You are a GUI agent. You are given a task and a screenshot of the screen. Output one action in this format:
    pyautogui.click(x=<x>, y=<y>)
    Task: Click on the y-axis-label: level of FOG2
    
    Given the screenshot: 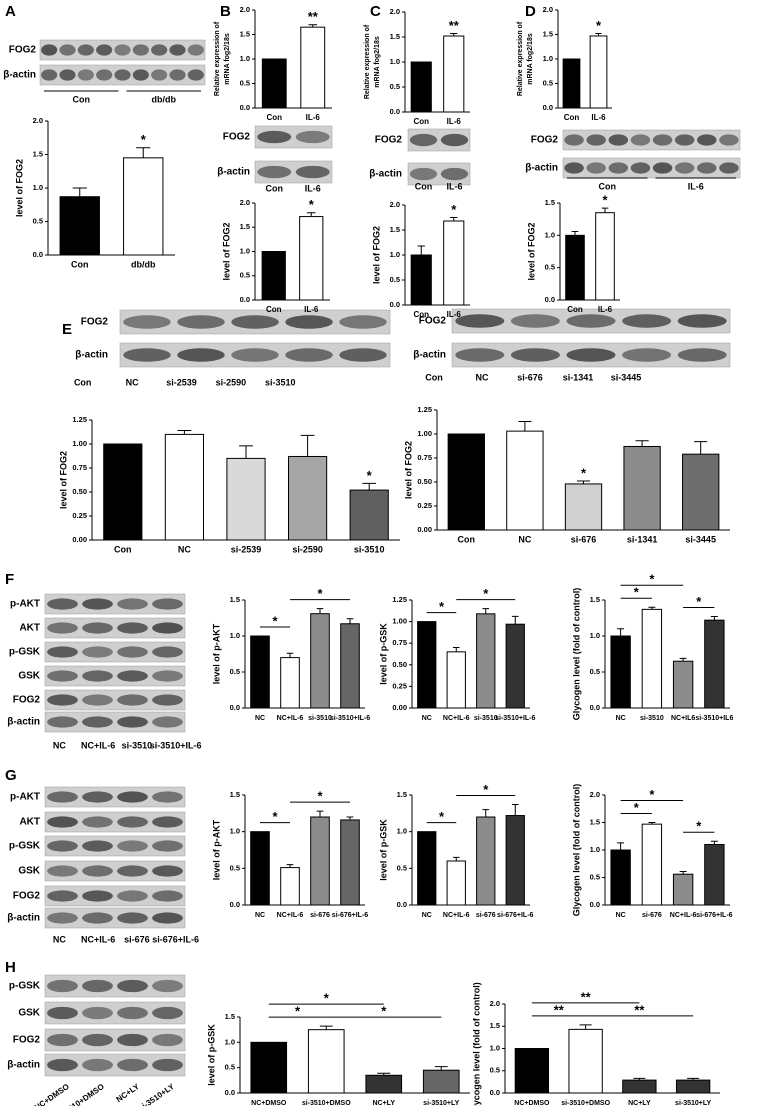 What is the action you would take?
    pyautogui.click(x=19, y=188)
    